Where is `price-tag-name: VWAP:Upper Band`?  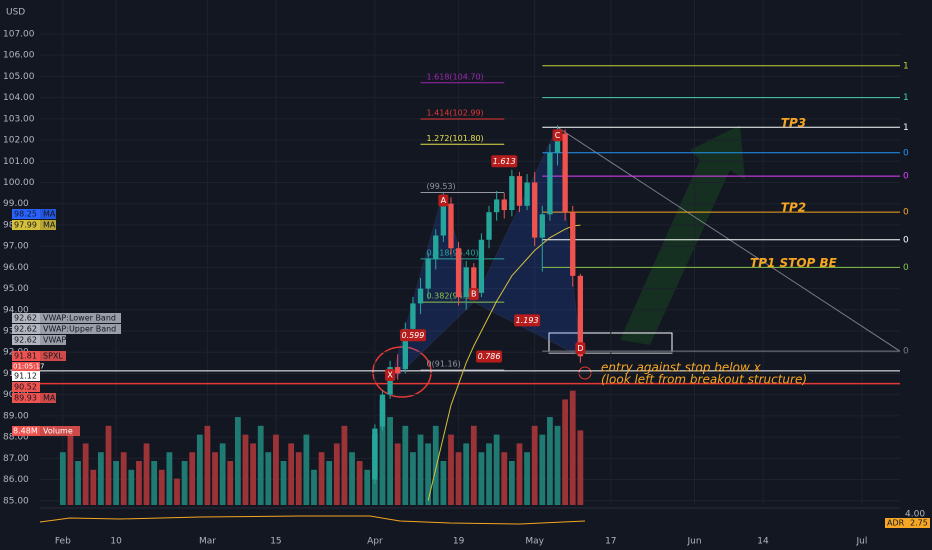
price-tag-name: VWAP:Upper Band is located at coordinates (79, 329).